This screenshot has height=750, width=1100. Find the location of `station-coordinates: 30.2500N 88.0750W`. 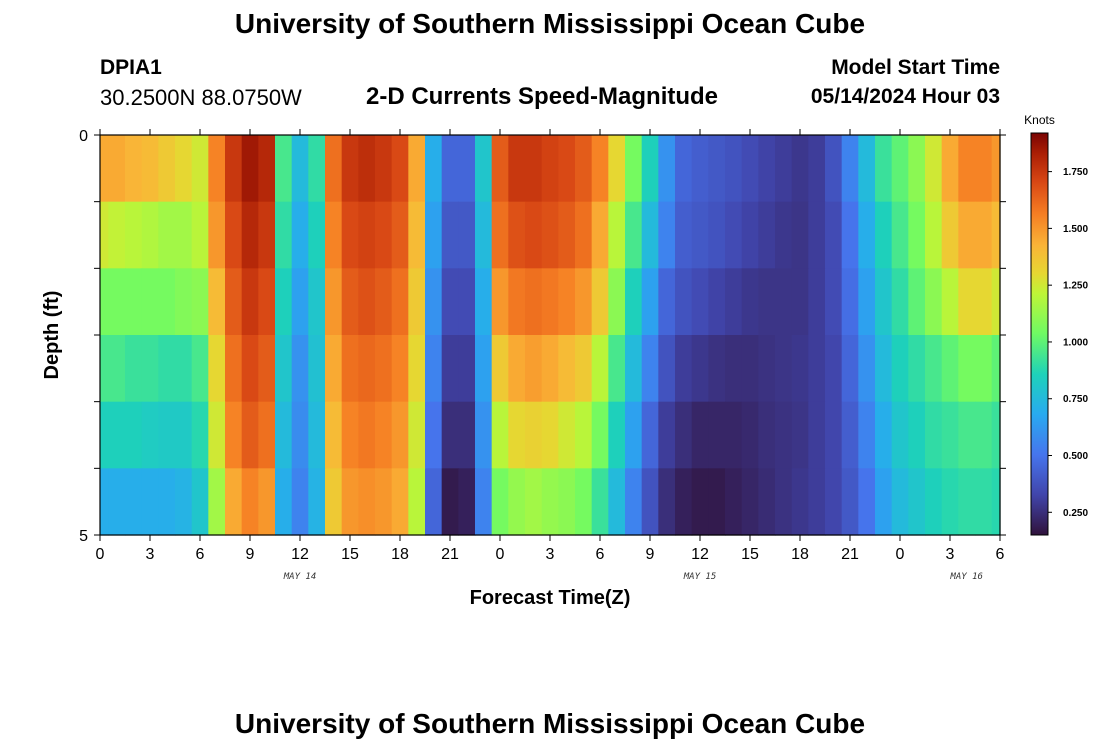

station-coordinates: 30.2500N 88.0750W is located at coordinates (201, 97).